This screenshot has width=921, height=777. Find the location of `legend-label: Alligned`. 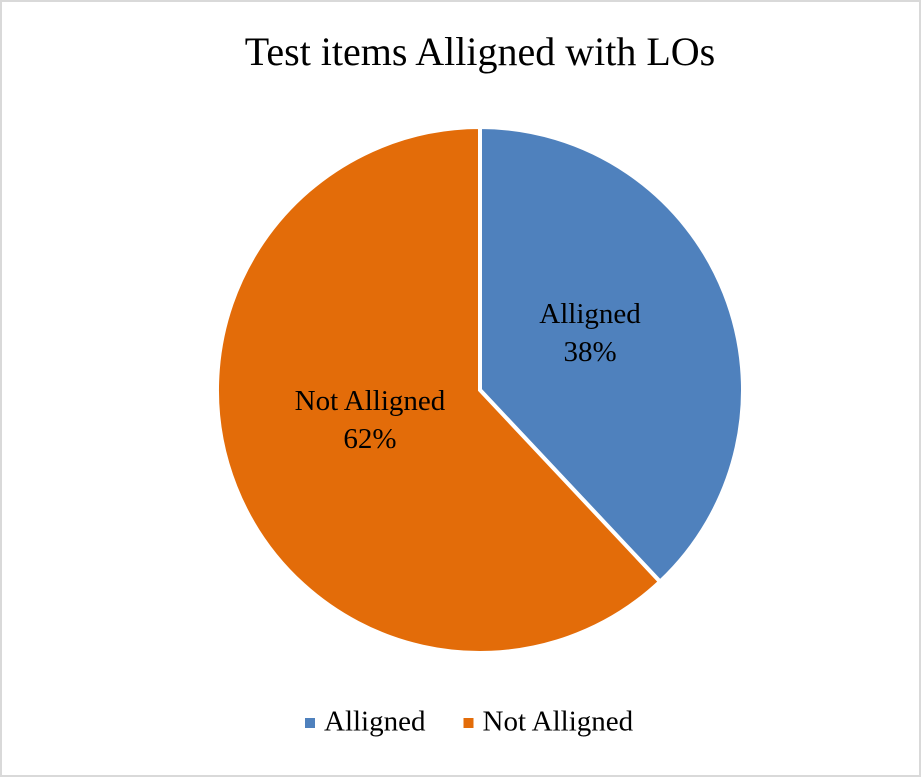

legend-label: Alligned is located at coordinates (375, 722).